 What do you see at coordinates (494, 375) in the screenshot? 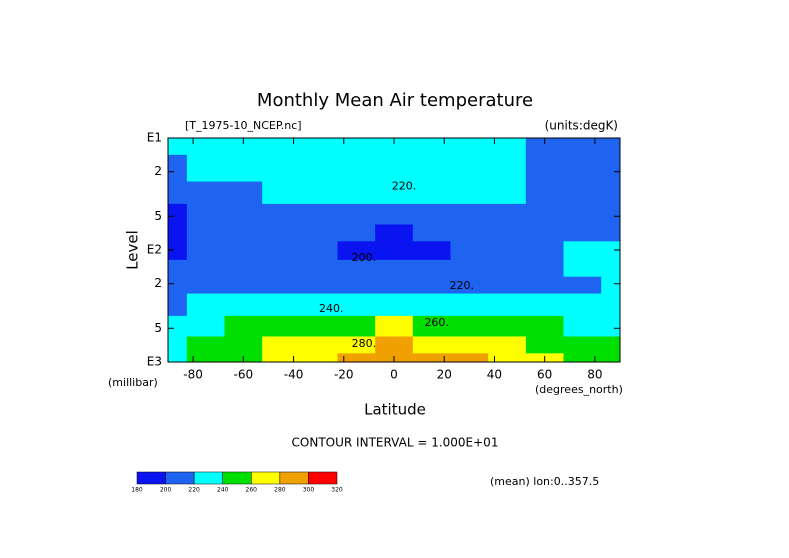
I see `x-tick-label: 40` at bounding box center [494, 375].